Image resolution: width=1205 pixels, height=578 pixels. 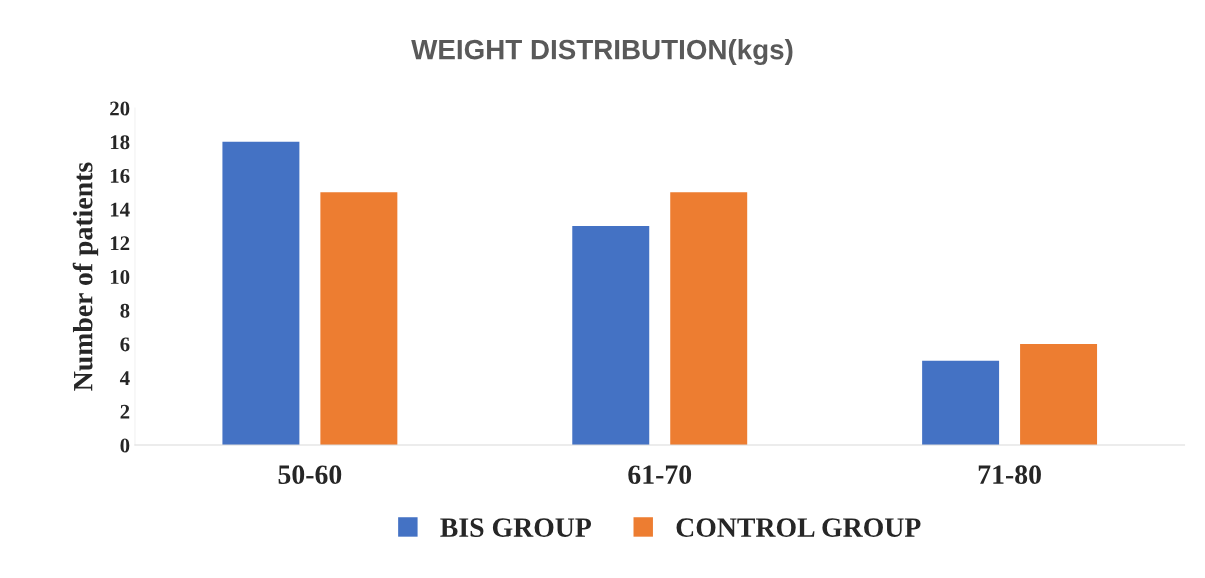 What do you see at coordinates (660, 475) in the screenshot?
I see `x-tick-label: 61-70` at bounding box center [660, 475].